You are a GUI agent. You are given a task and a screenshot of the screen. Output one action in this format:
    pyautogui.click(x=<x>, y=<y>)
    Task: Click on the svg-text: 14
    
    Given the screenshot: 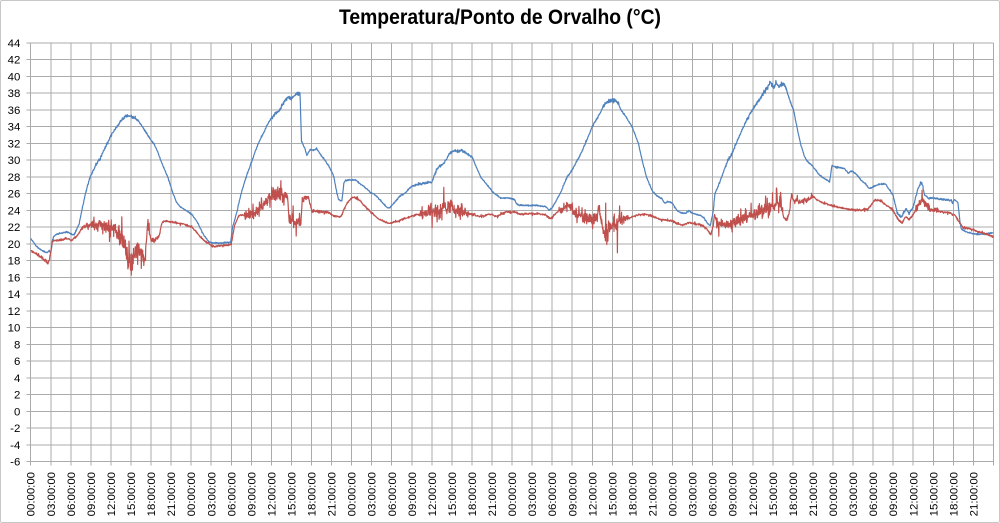 What is the action you would take?
    pyautogui.click(x=14, y=295)
    